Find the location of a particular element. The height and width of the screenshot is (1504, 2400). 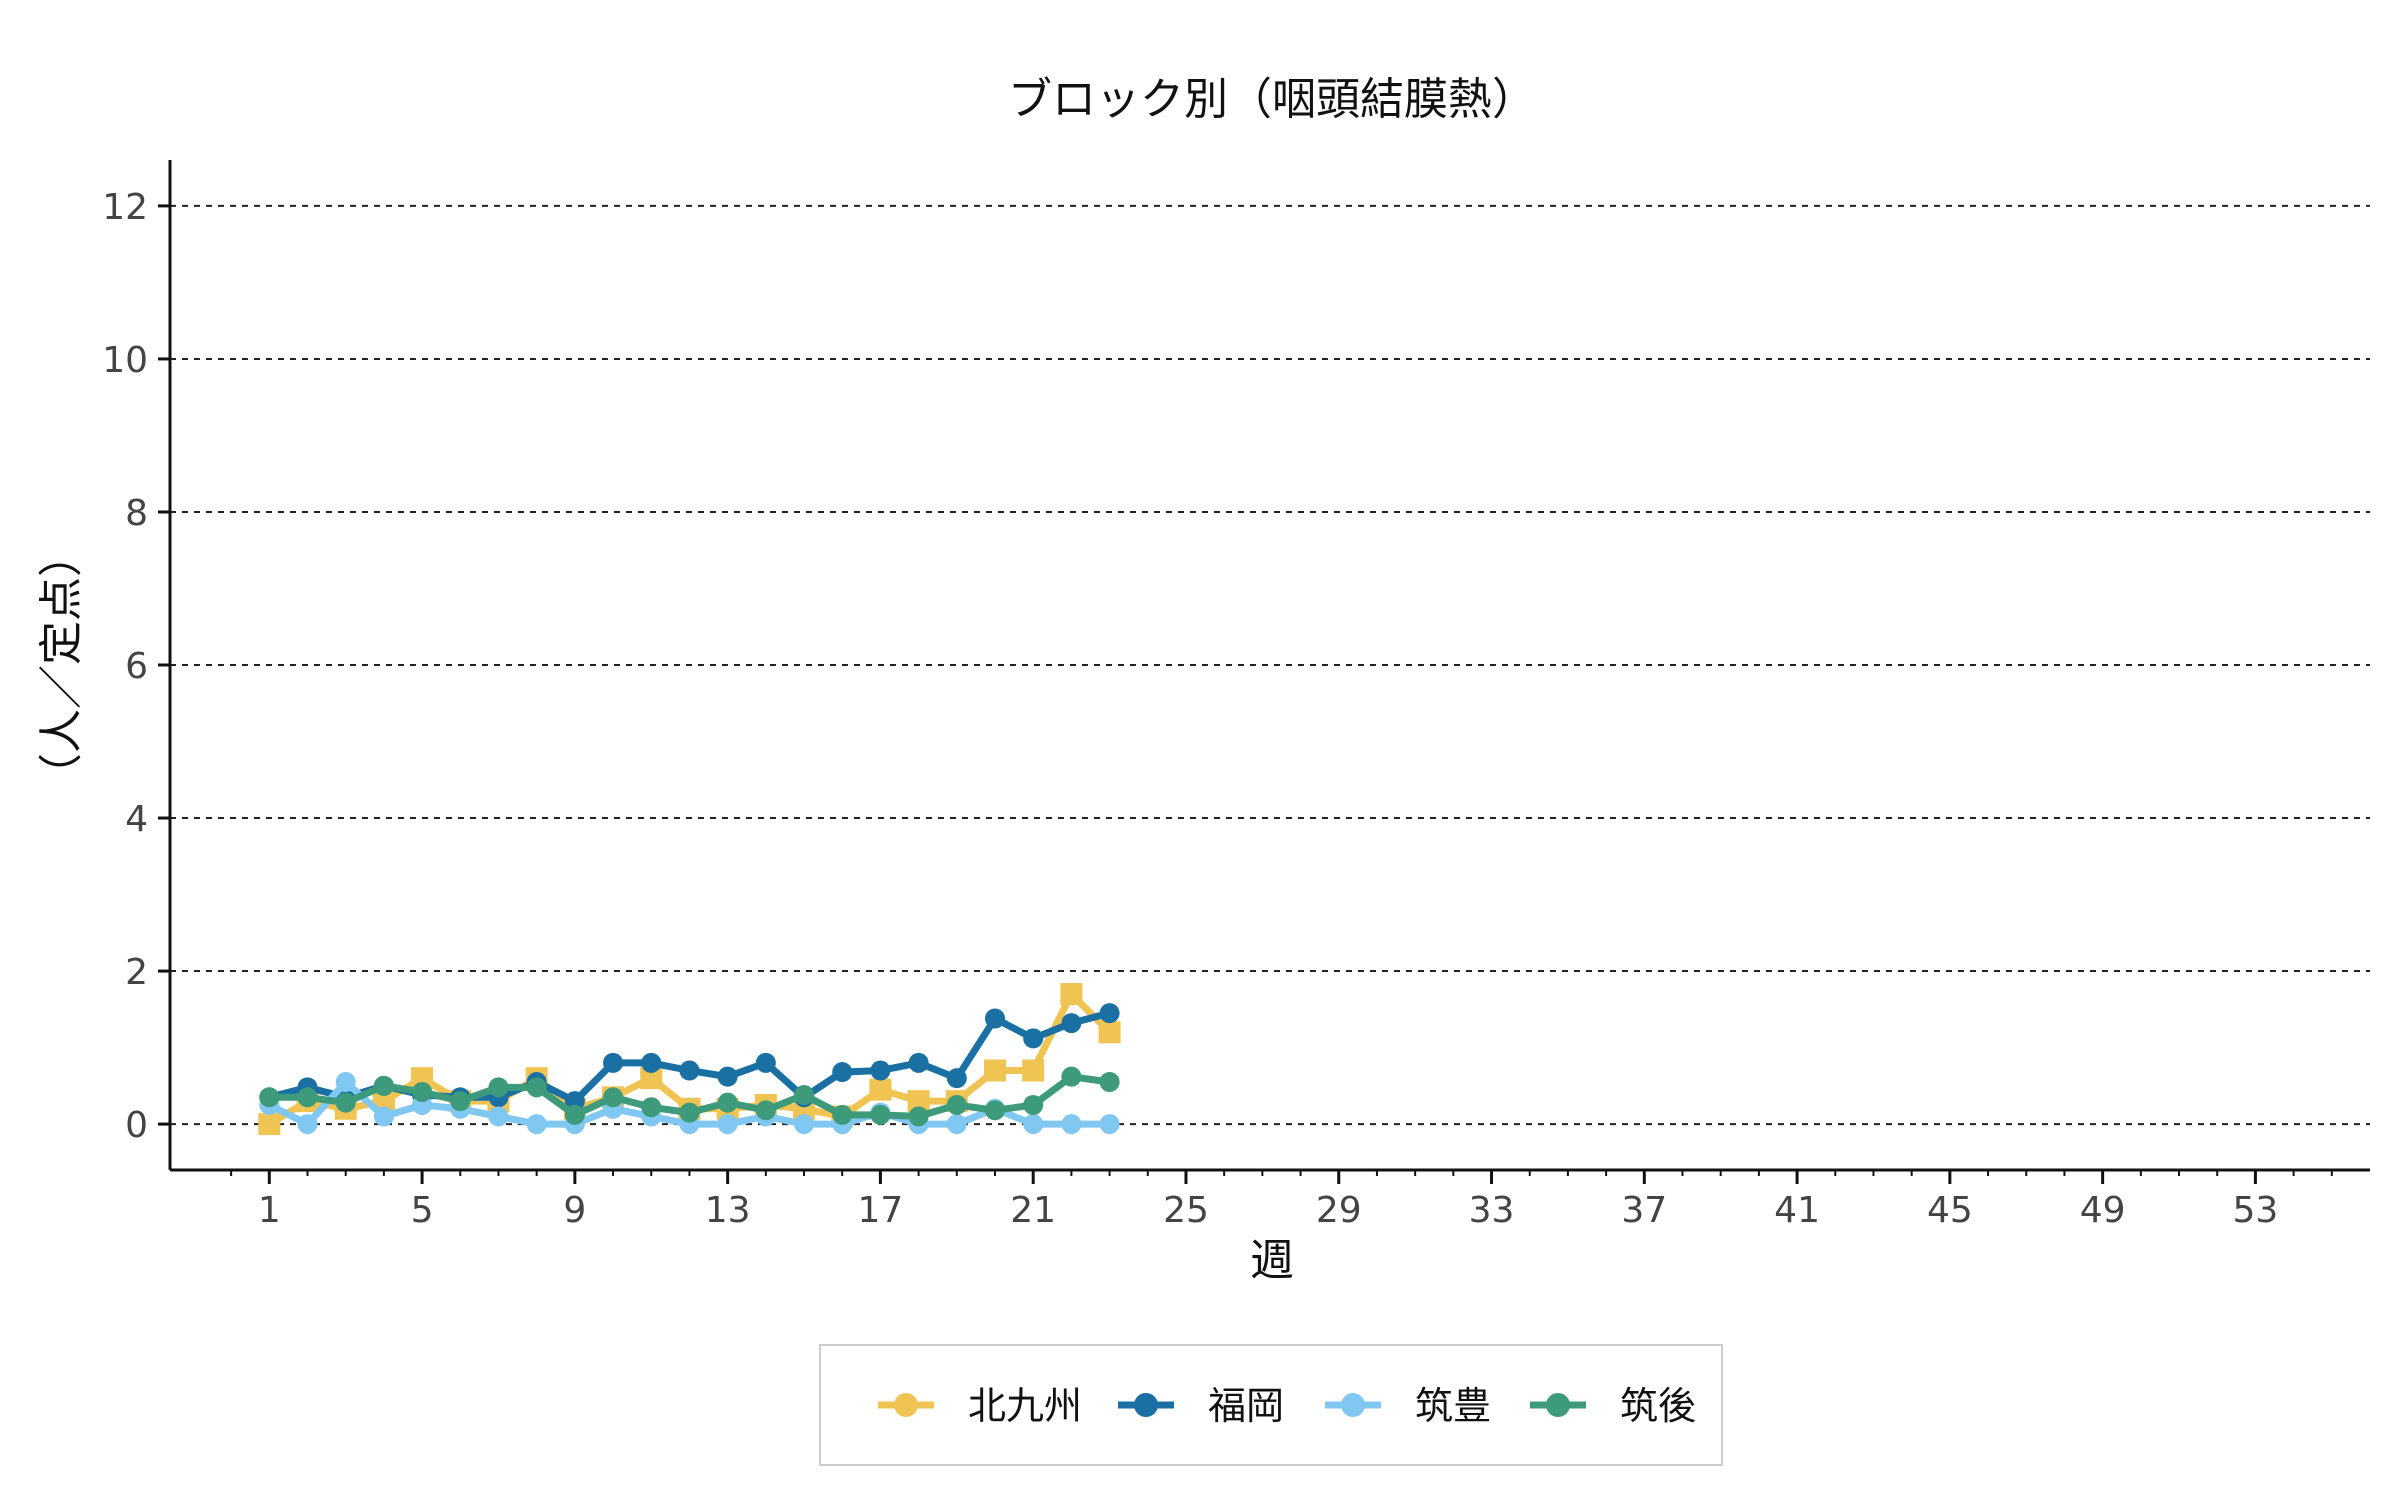

x-tick-label: 41 is located at coordinates (1797, 1210).